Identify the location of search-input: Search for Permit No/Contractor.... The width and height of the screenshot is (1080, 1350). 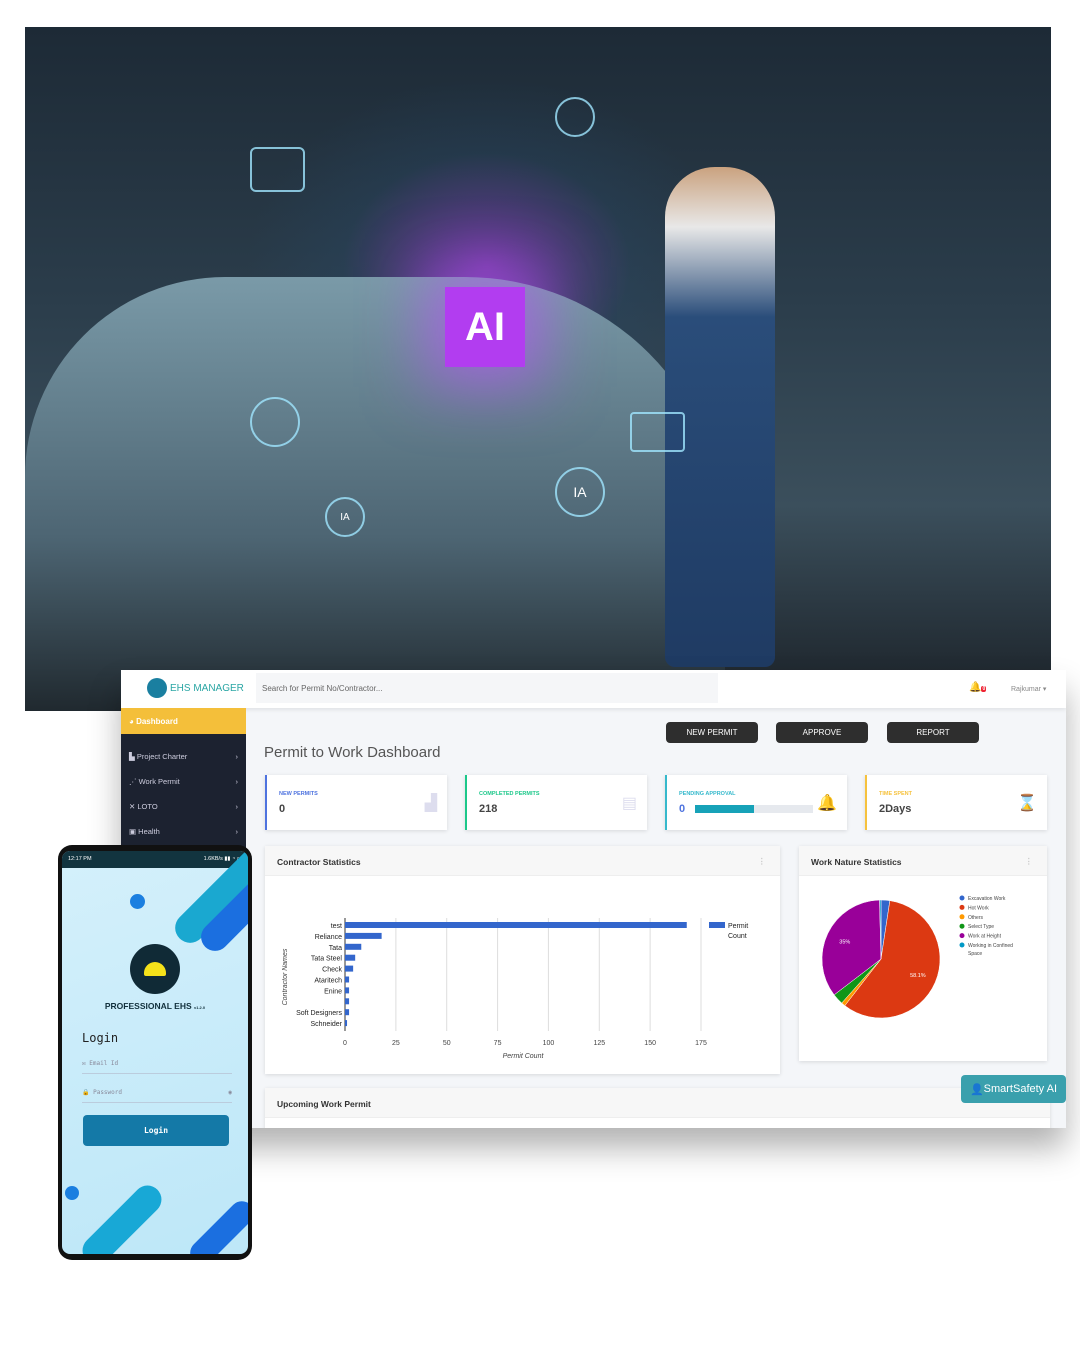
(487, 688).